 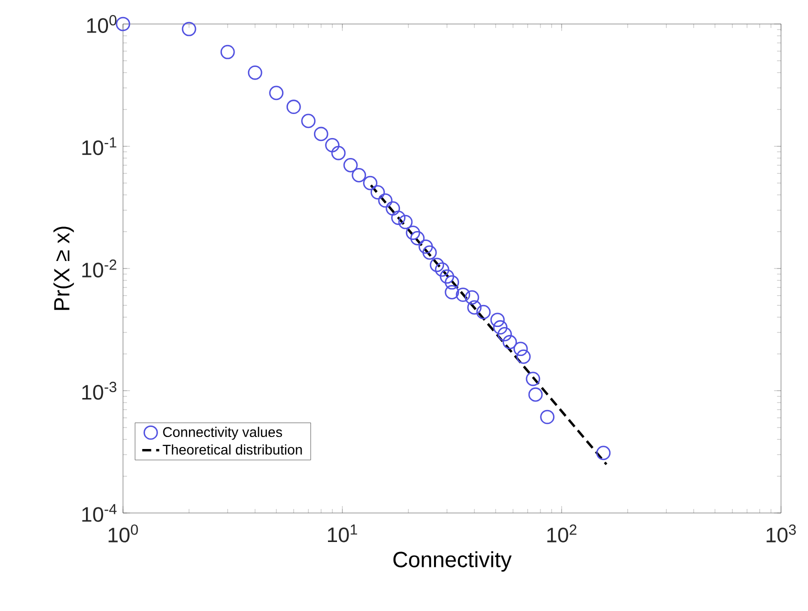 What do you see at coordinates (452, 561) in the screenshot?
I see `x-axis-title: Connectivity` at bounding box center [452, 561].